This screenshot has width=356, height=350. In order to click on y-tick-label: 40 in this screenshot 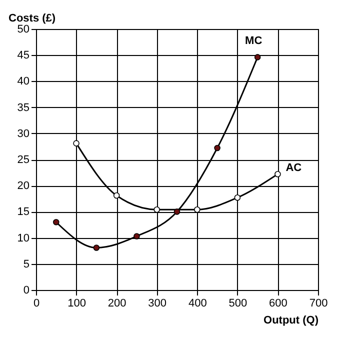, I will do `click(23, 82)`.